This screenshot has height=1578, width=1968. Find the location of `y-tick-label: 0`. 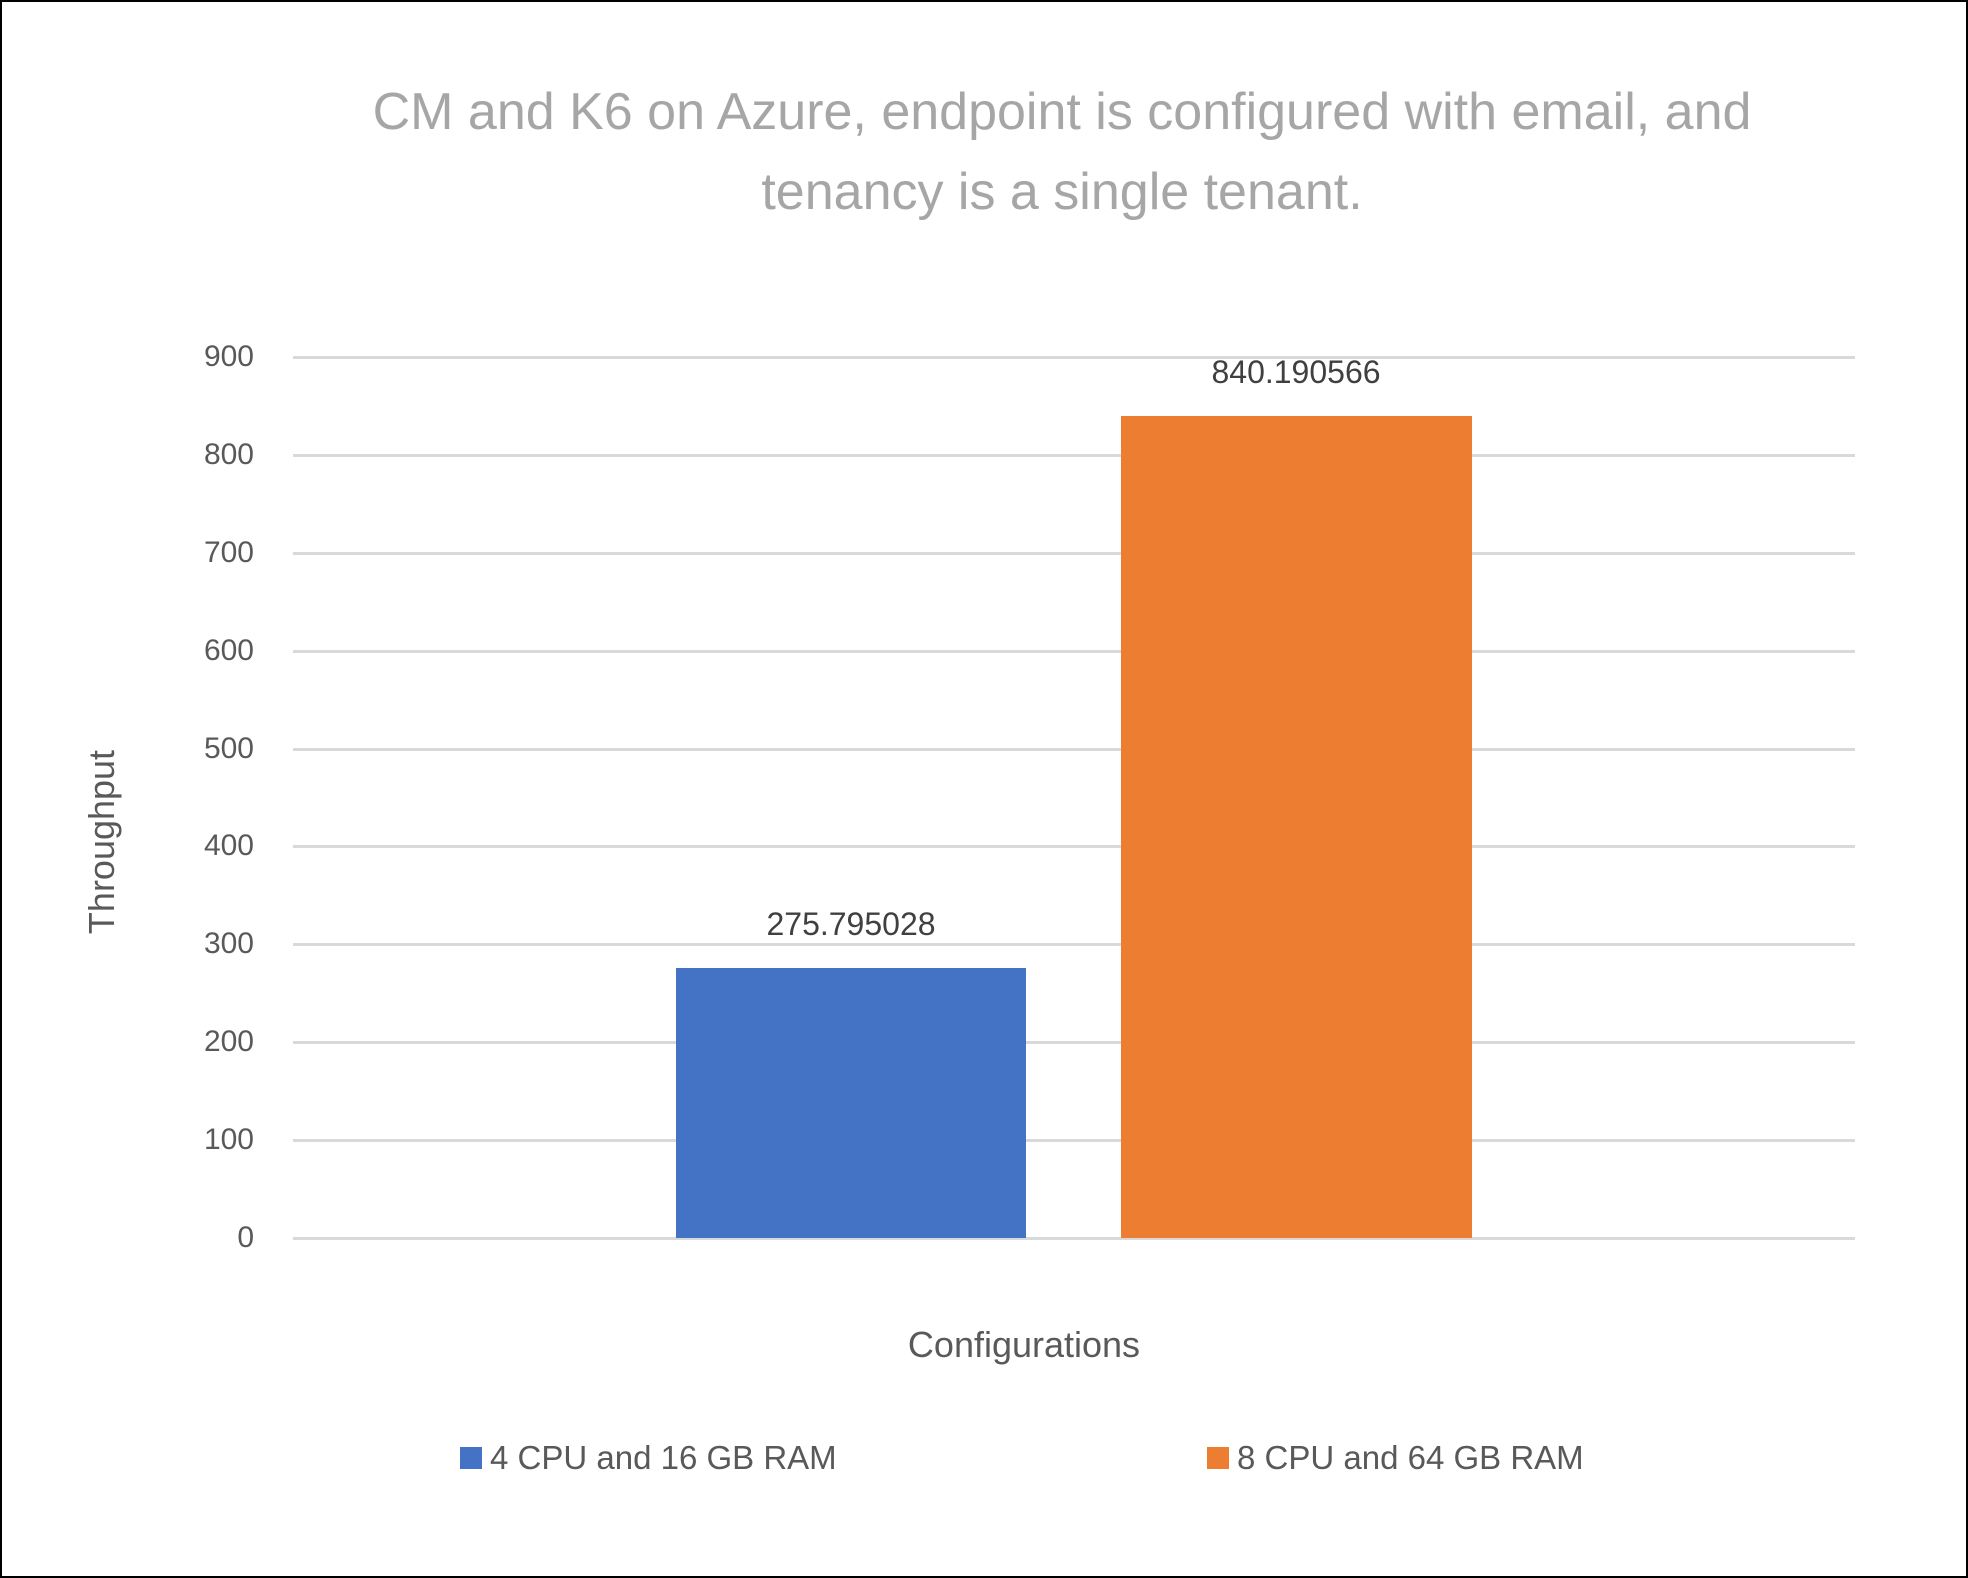

y-tick-label: 0 is located at coordinates (245, 1237).